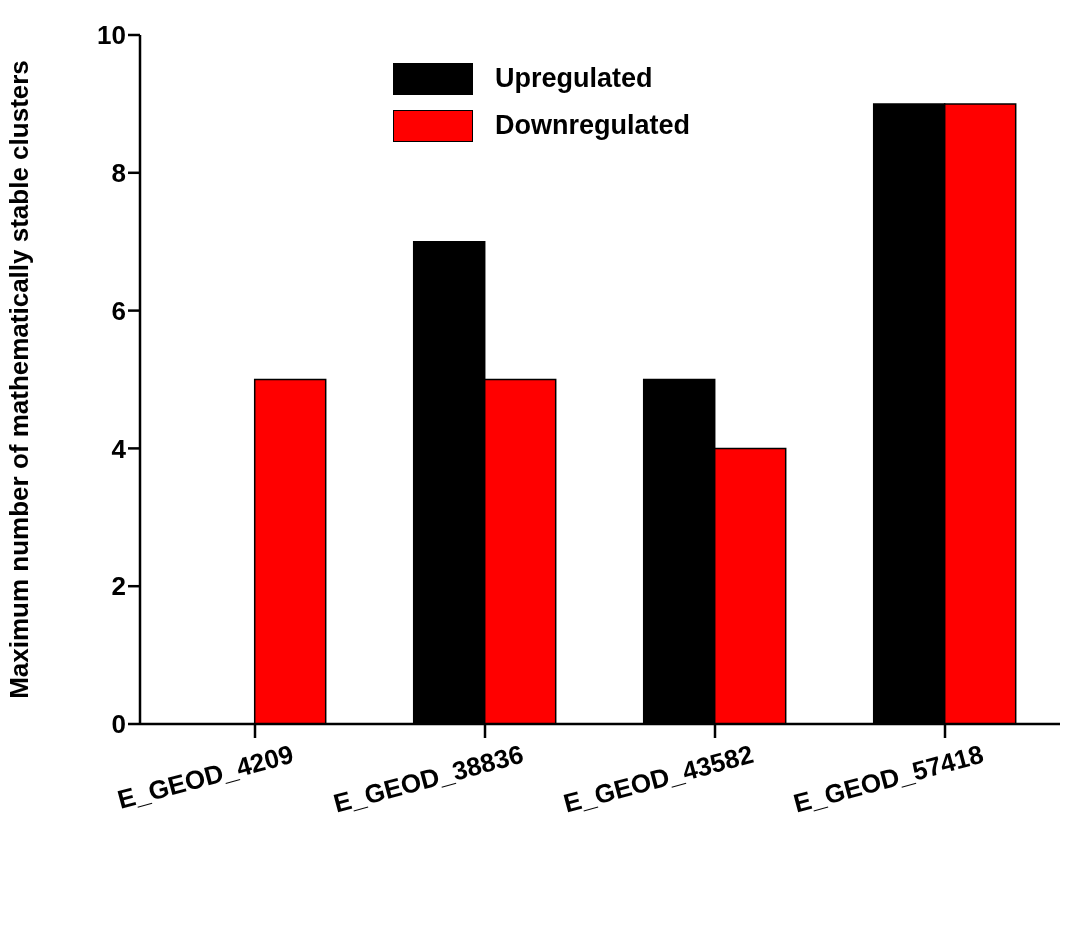  Describe the element at coordinates (593, 125) in the screenshot. I see `legend-label: Downregulated` at that location.